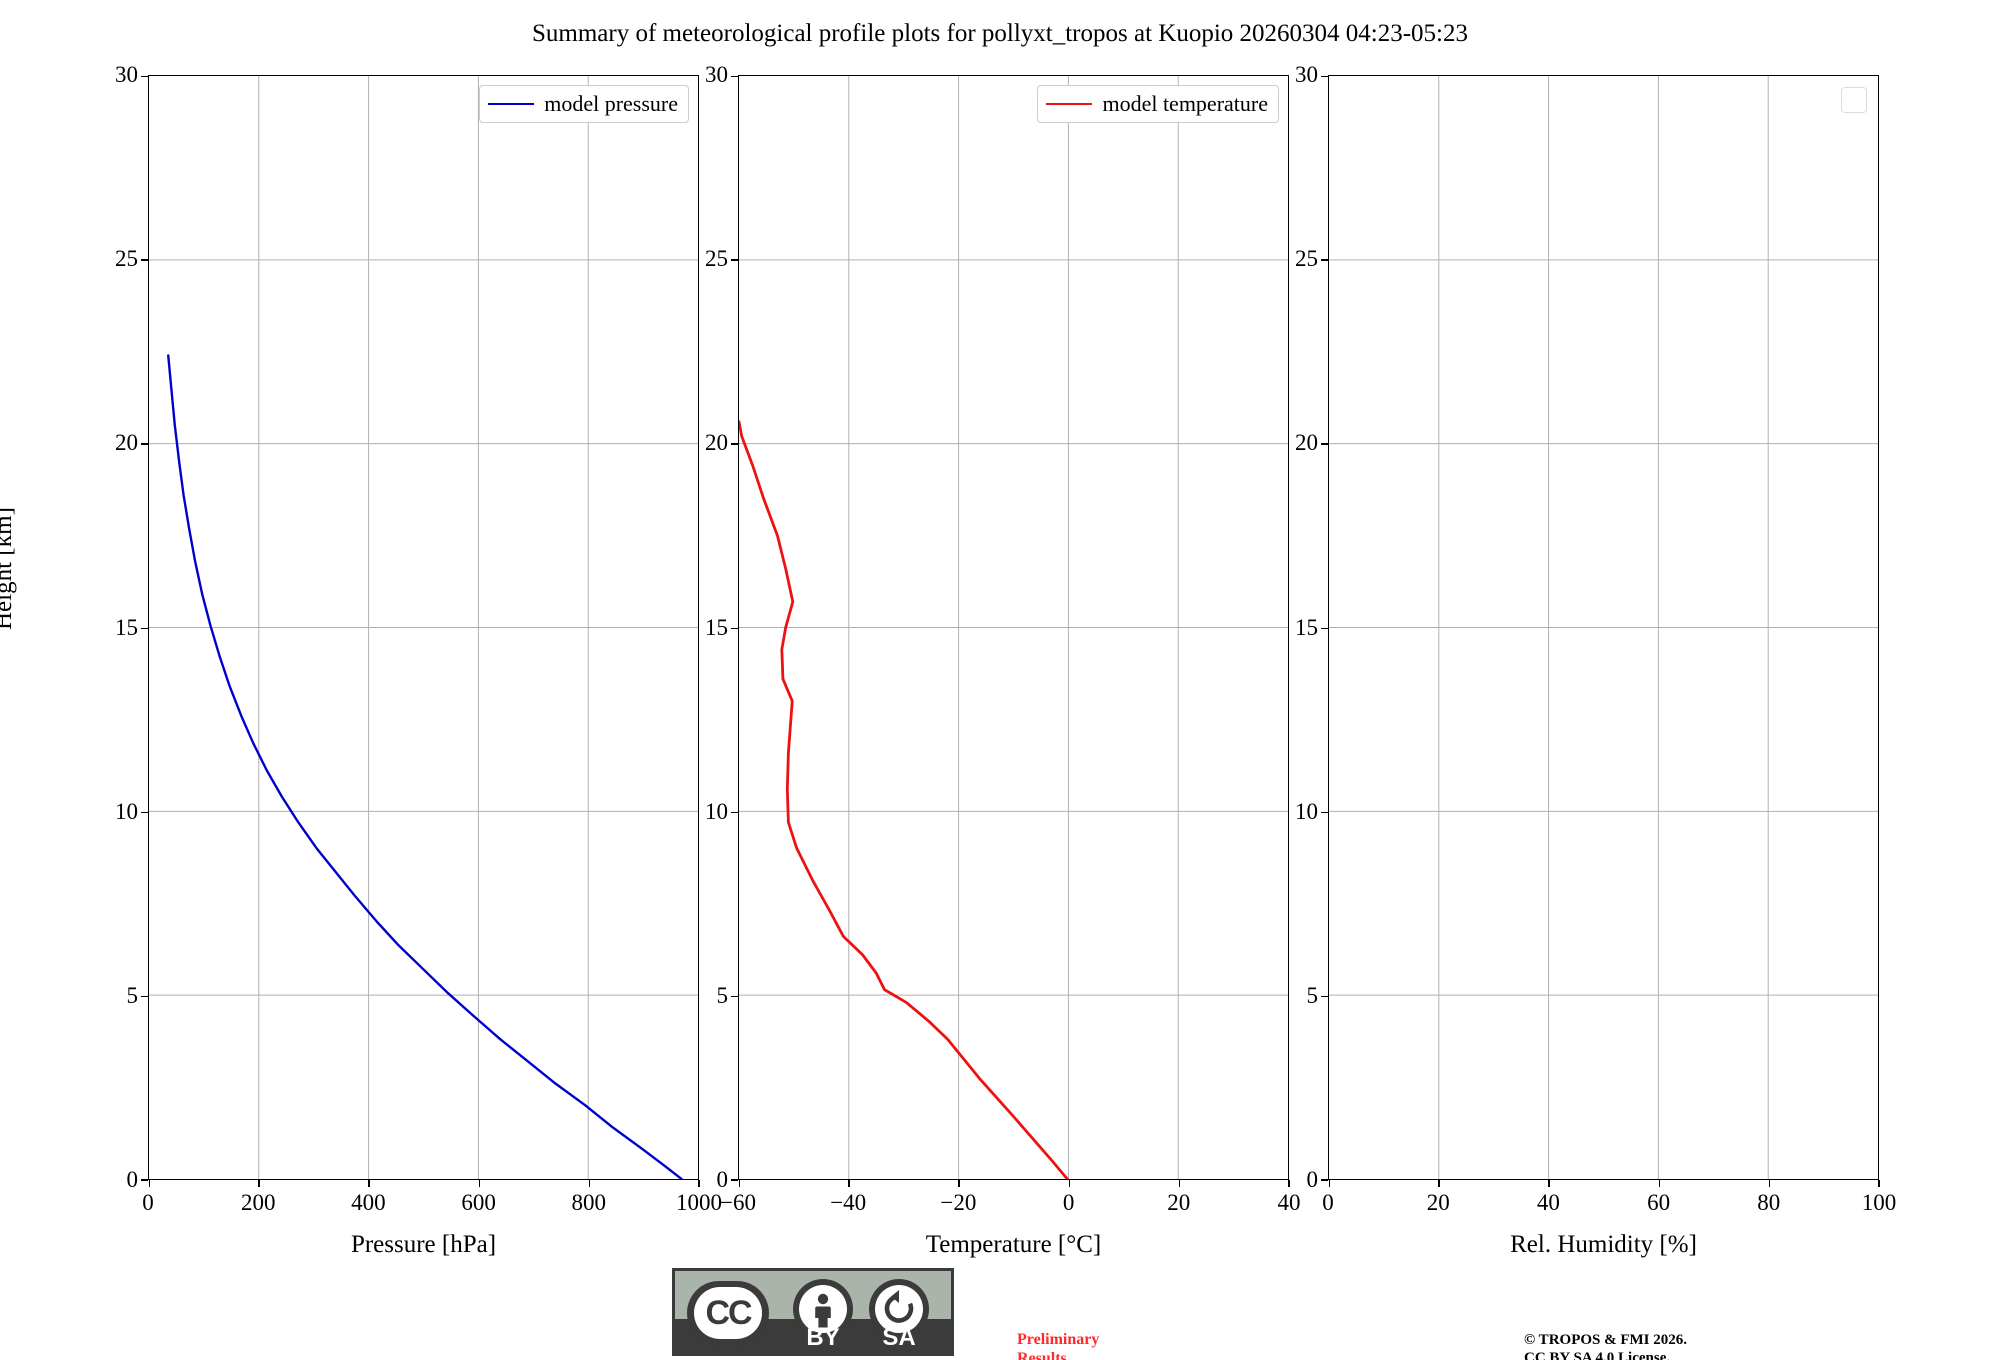  Describe the element at coordinates (958, 1202) in the screenshot. I see `xtick-temperature--20: −20` at that location.